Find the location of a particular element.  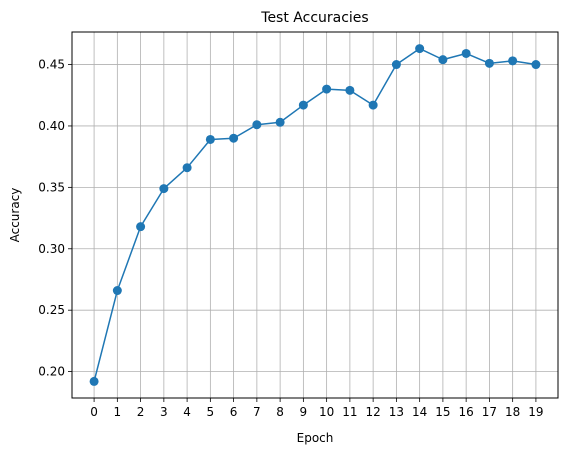

x-tick-label: 0 is located at coordinates (94, 412).